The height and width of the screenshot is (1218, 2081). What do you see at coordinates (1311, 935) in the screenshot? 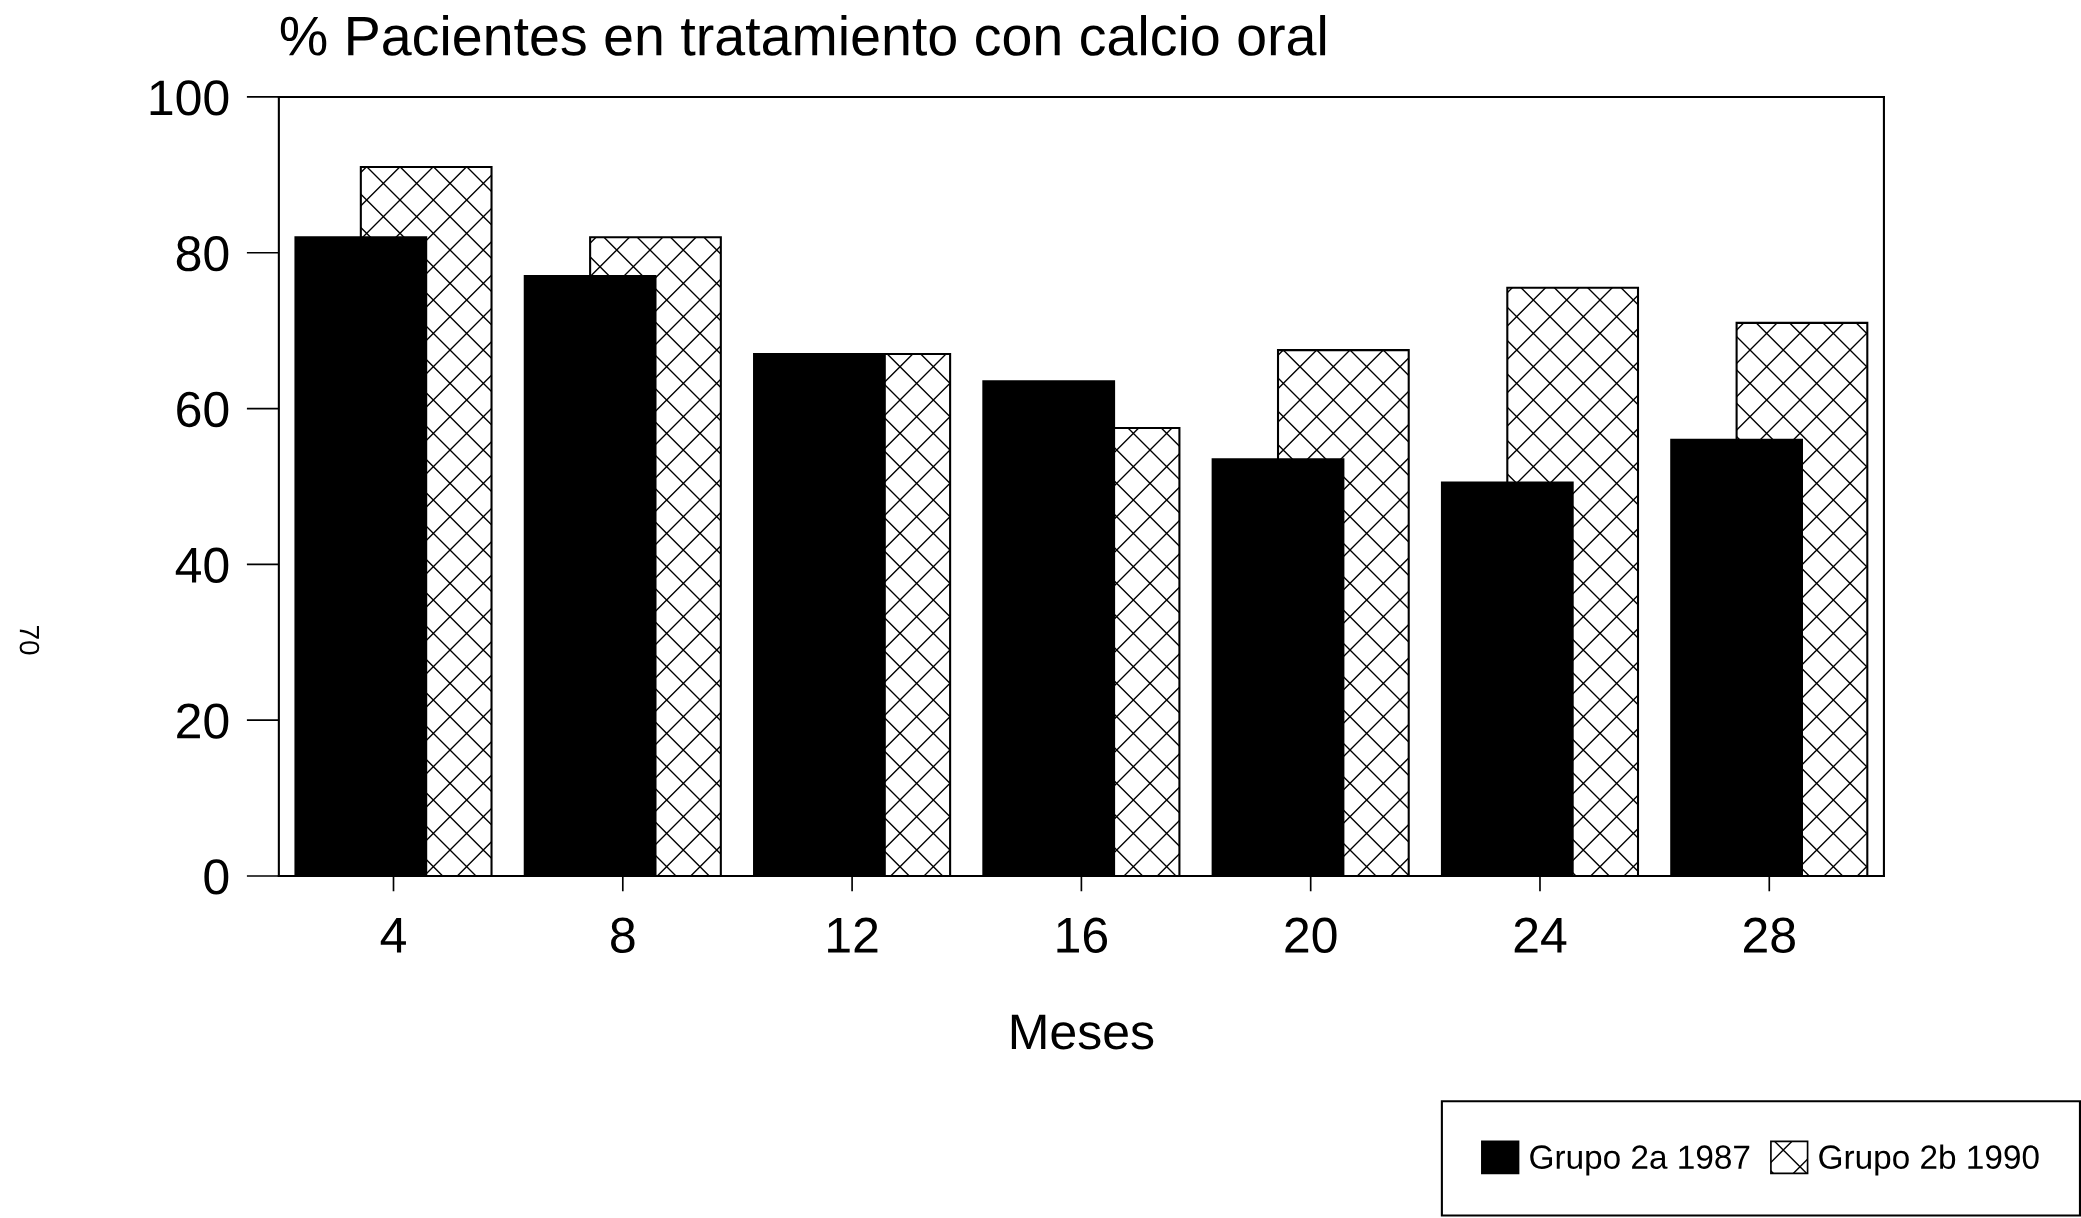
I see `x-tick-label: 20` at bounding box center [1311, 935].